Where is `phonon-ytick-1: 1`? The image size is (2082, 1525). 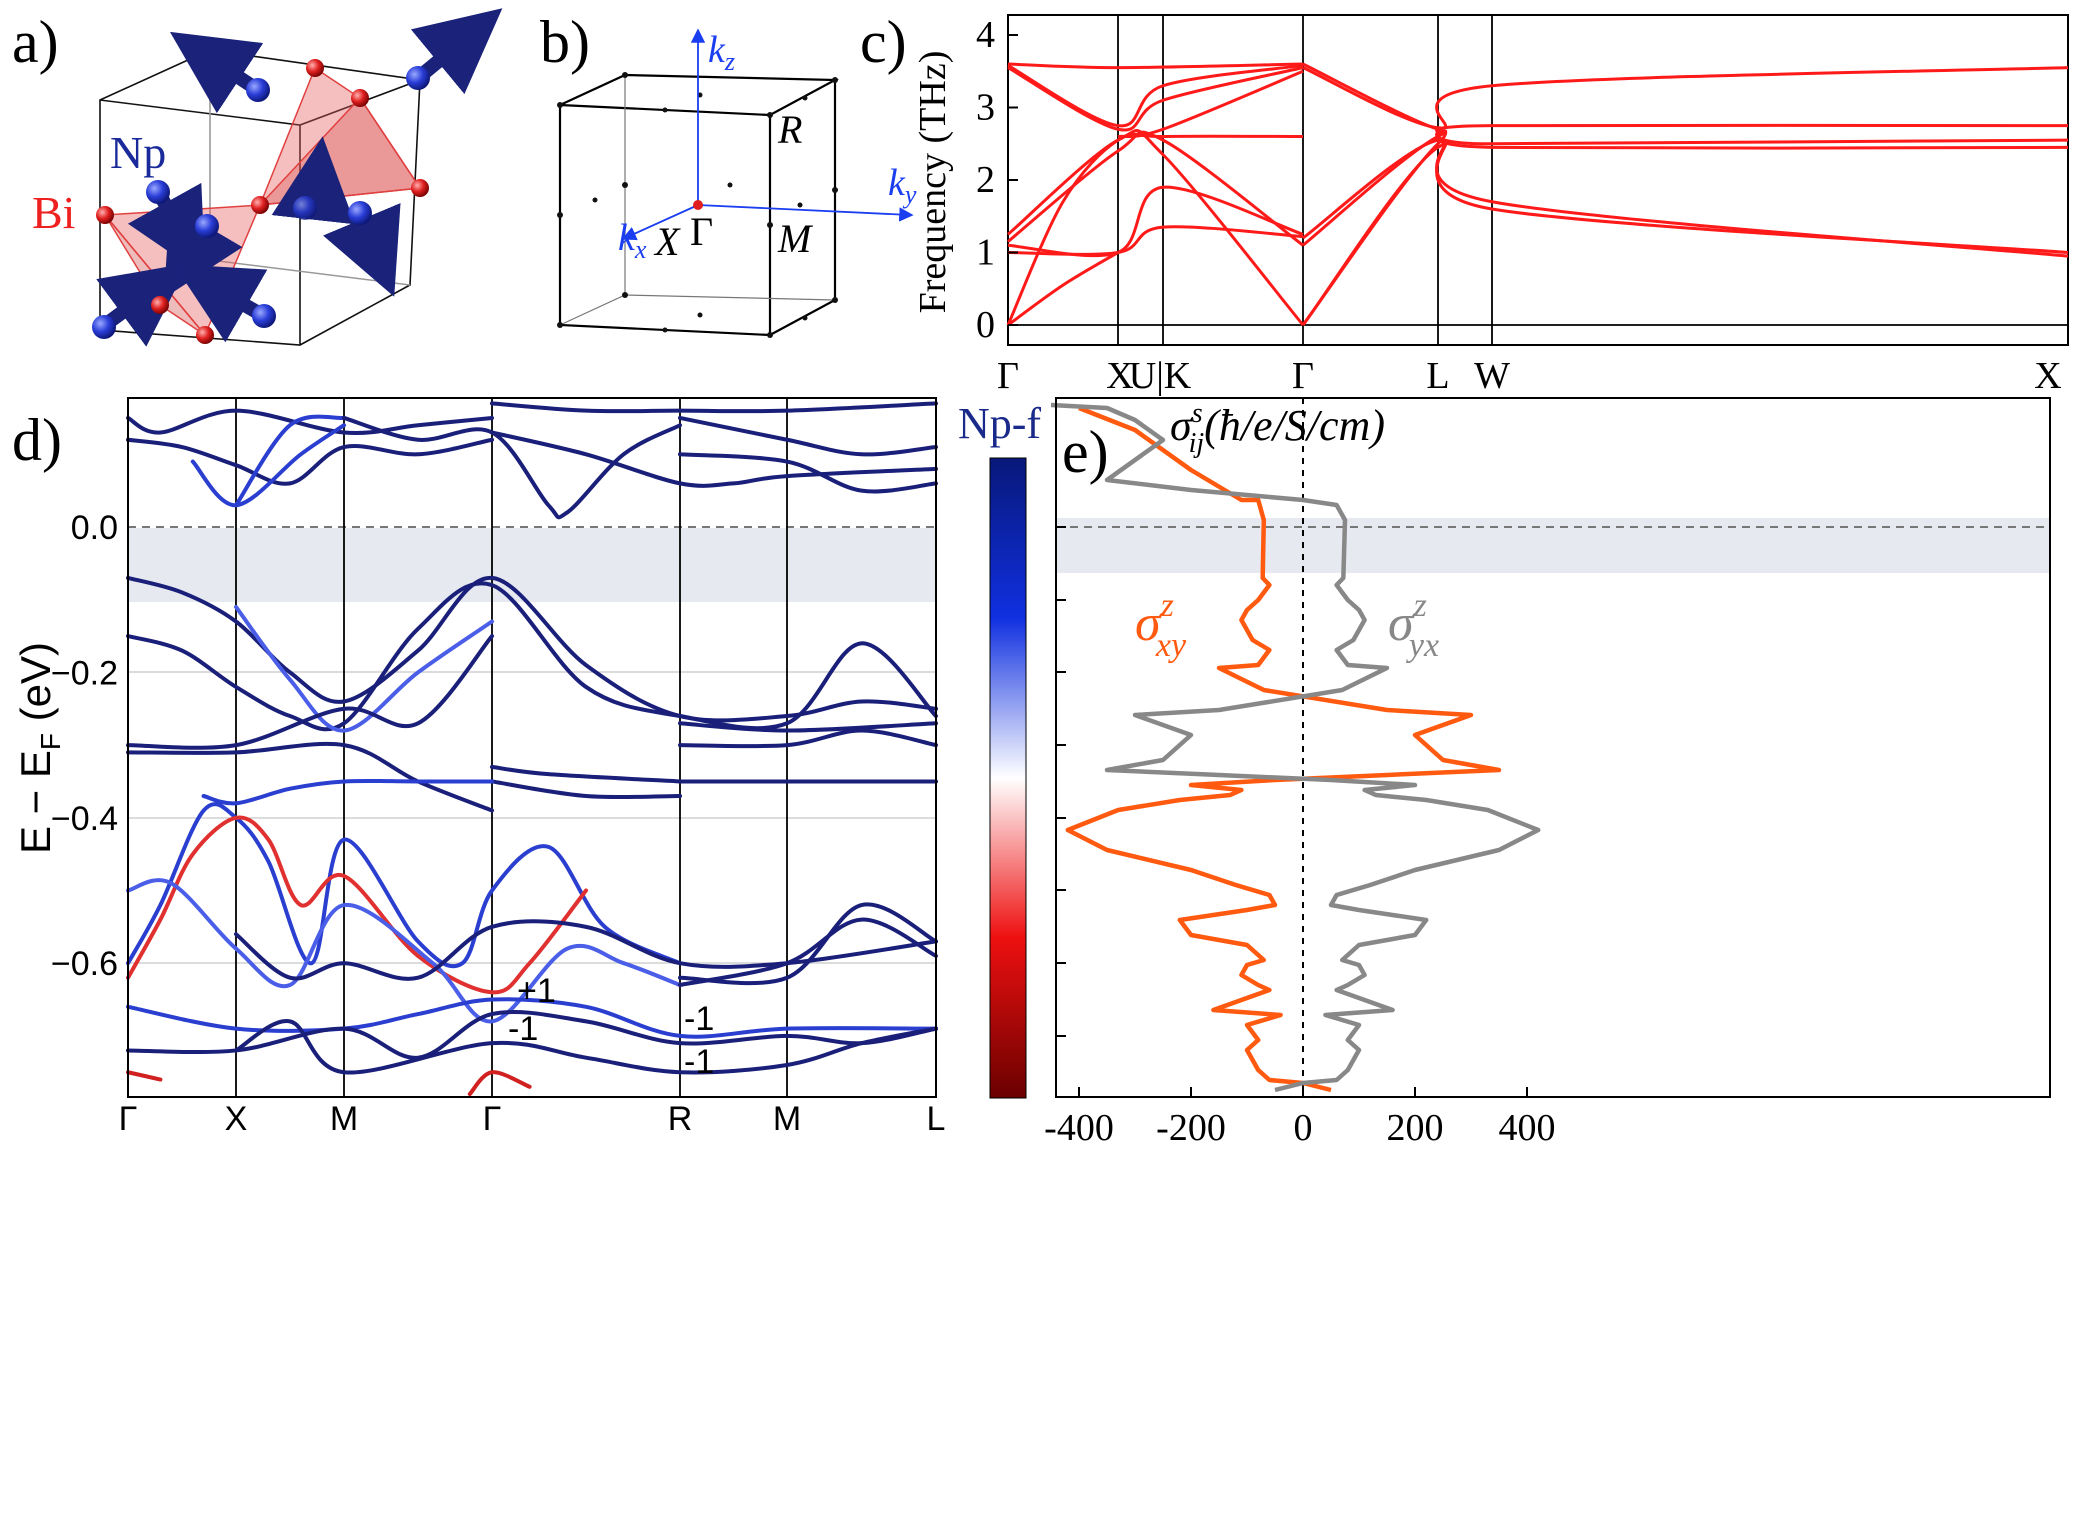
phonon-ytick-1: 1 is located at coordinates (985, 253).